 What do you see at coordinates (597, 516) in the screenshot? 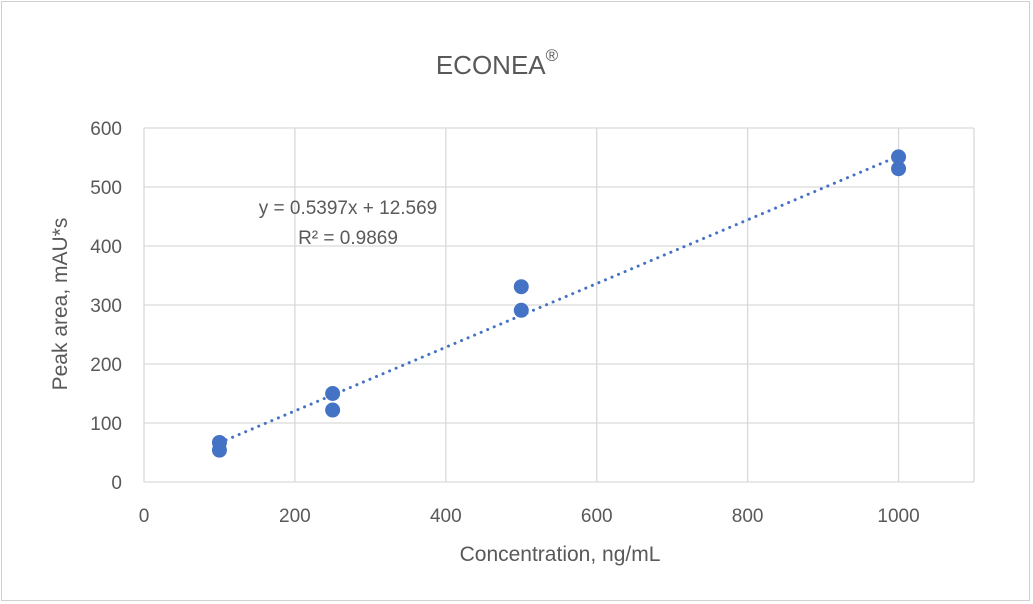
I see `x-tick-label-3: 600` at bounding box center [597, 516].